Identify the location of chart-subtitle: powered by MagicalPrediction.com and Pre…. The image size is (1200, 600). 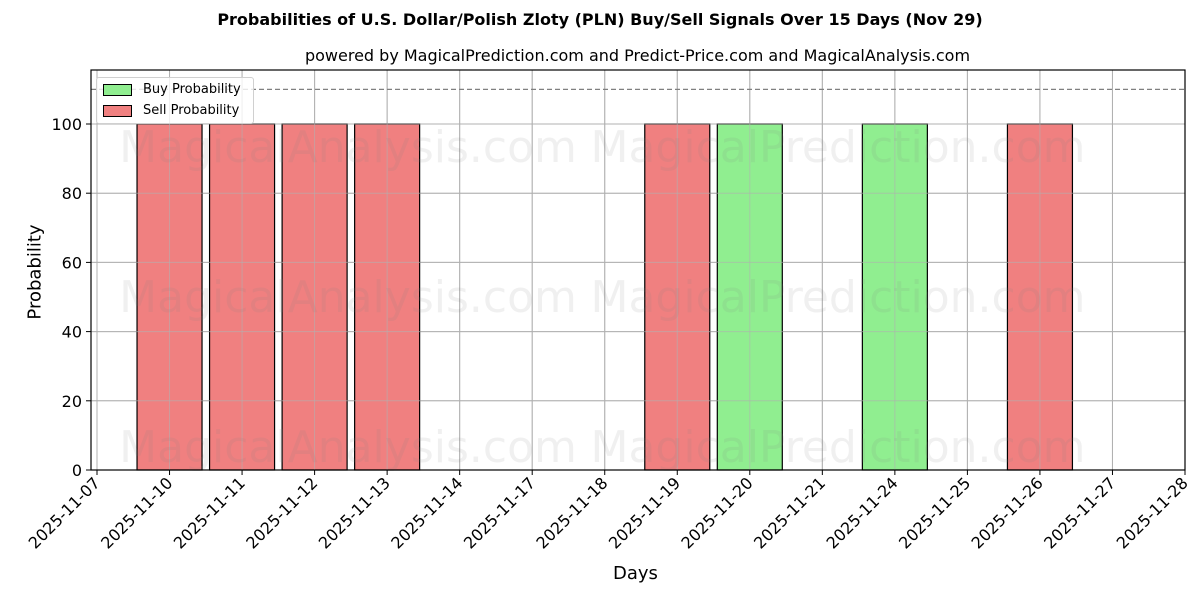
(637, 55).